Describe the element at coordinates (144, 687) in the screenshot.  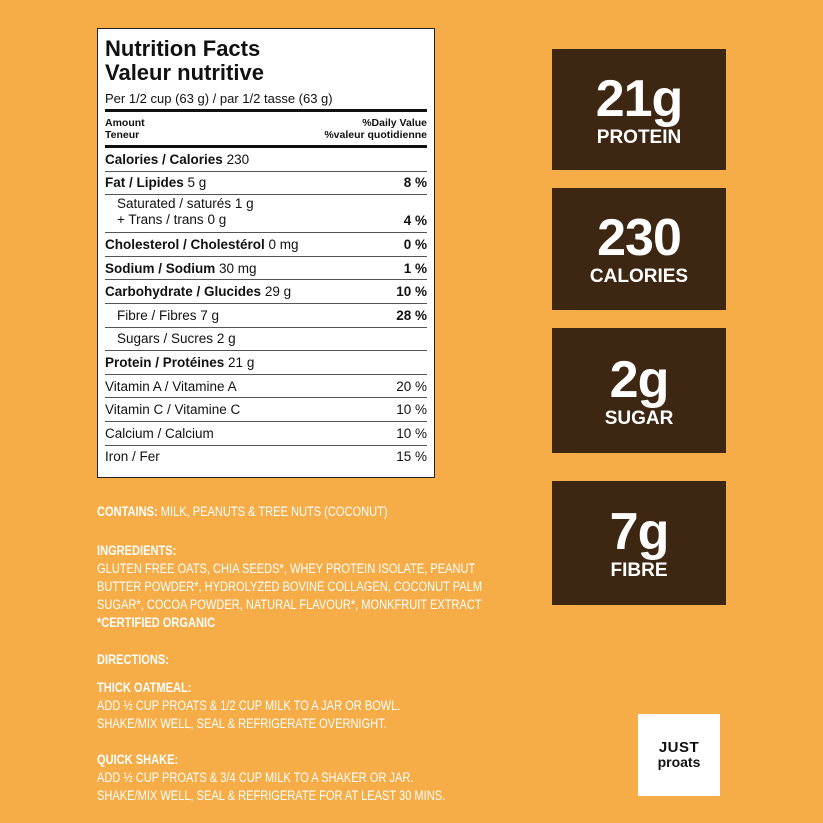
I see `section-title: THICK OATMEAL:` at that location.